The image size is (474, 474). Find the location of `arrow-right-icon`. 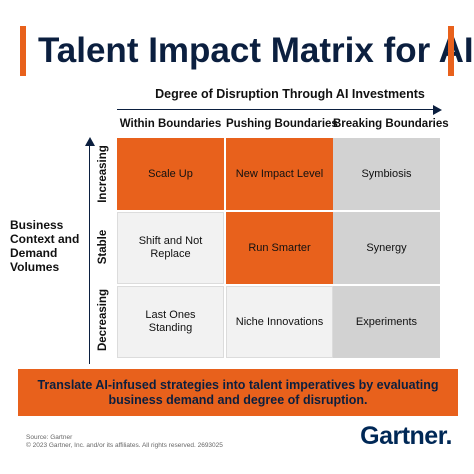

arrow-right-icon is located at coordinates (437, 110).